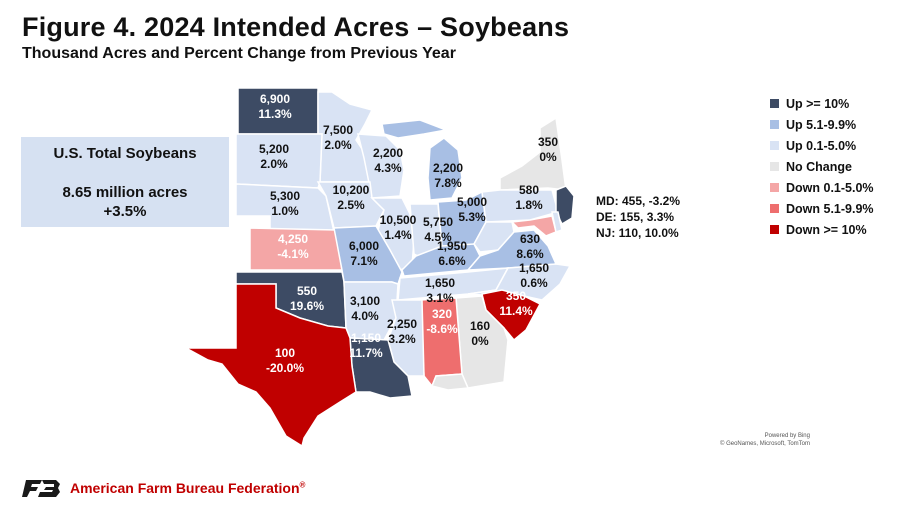 This screenshot has width=900, height=507. Describe the element at coordinates (533, 153) in the screenshot. I see `state-ny` at that location.